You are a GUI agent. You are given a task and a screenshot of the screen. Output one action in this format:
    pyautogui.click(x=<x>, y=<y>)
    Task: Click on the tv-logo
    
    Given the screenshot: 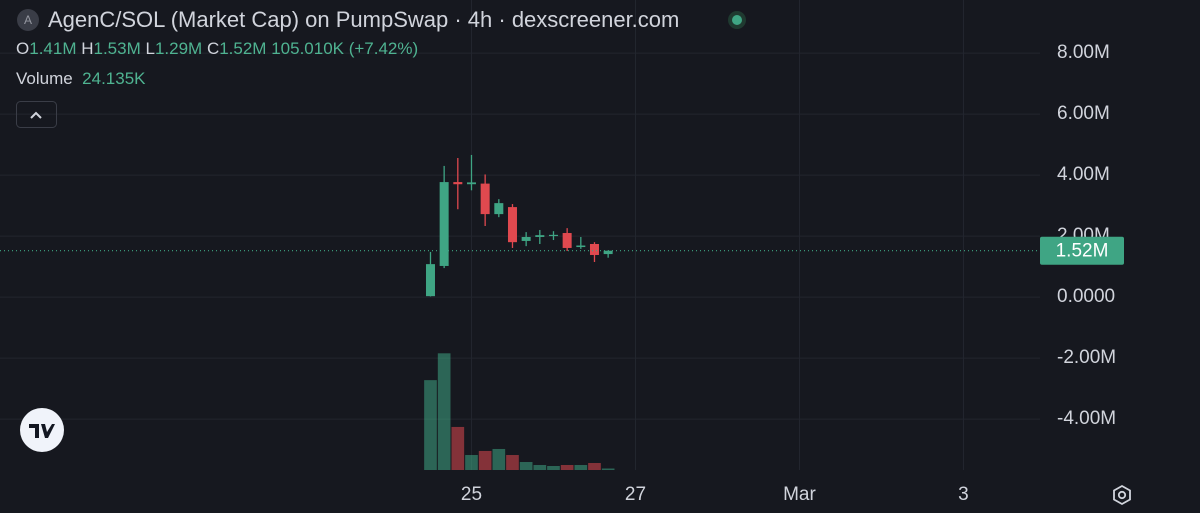 What is the action you would take?
    pyautogui.click(x=42, y=430)
    